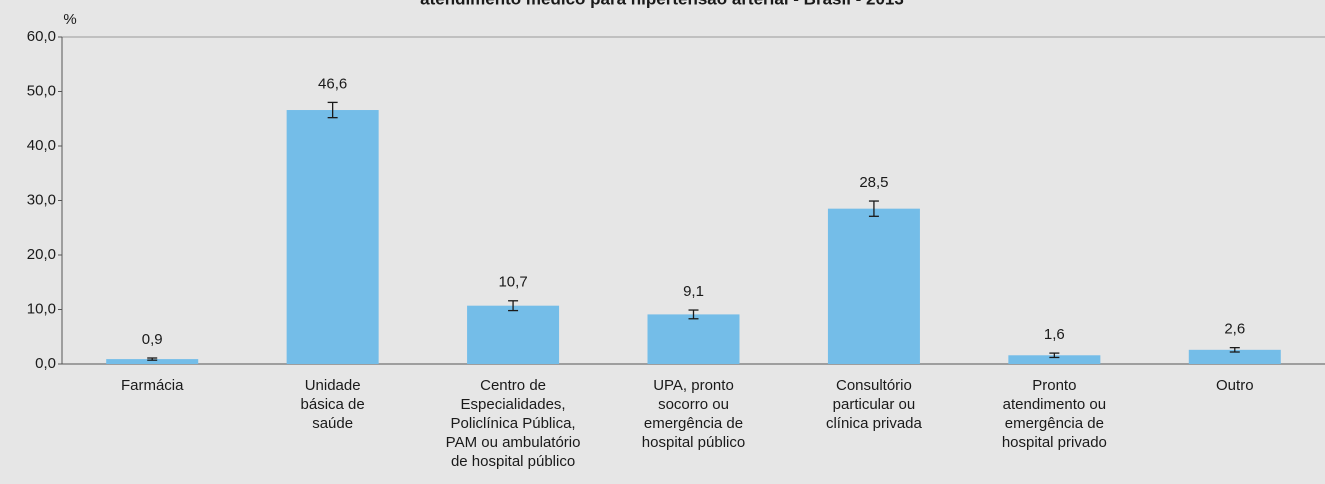  What do you see at coordinates (874, 404) in the screenshot?
I see `x-tick-label: Consultório particular ou clínica privada` at bounding box center [874, 404].